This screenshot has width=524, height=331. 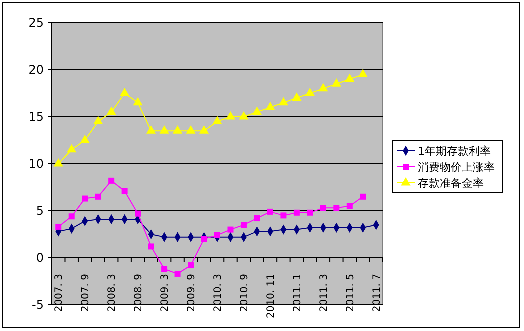 I want to click on x-tick-label: 2010. 3, so click(x=218, y=293).